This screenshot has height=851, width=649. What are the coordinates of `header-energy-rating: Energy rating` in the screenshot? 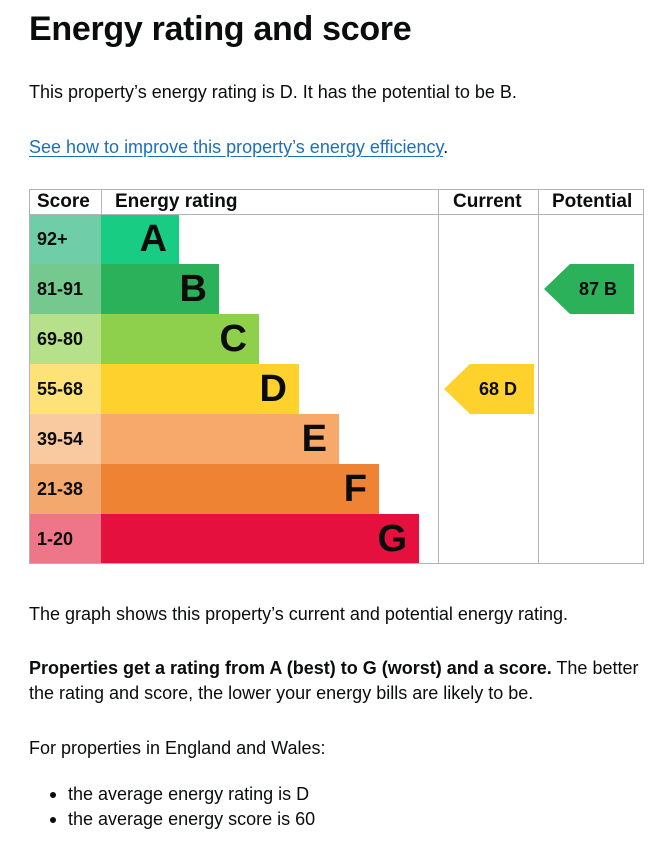 It's located at (176, 201).